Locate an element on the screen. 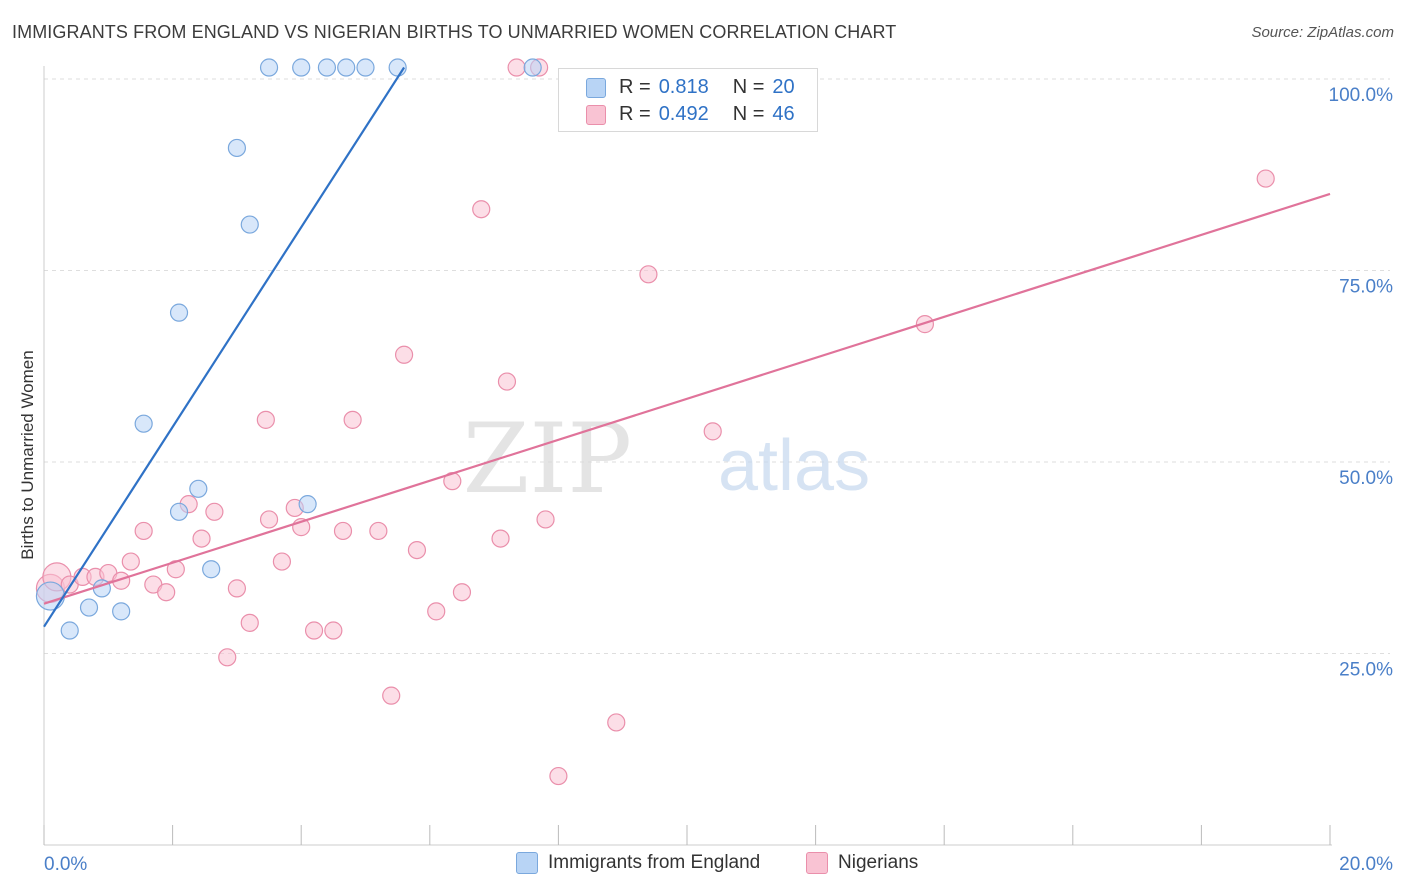  legend-item-nigerians: Nigerians is located at coordinates (862, 863).